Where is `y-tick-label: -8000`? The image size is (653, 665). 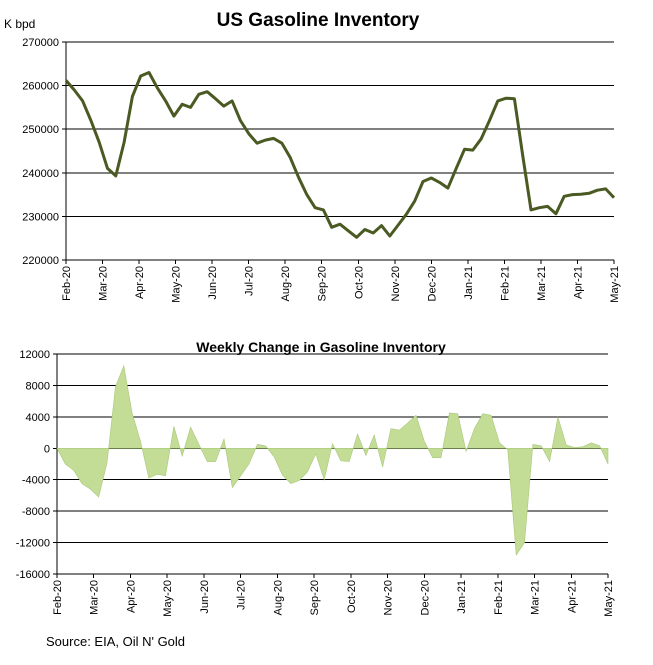 y-tick-label: -8000 is located at coordinates (36, 512).